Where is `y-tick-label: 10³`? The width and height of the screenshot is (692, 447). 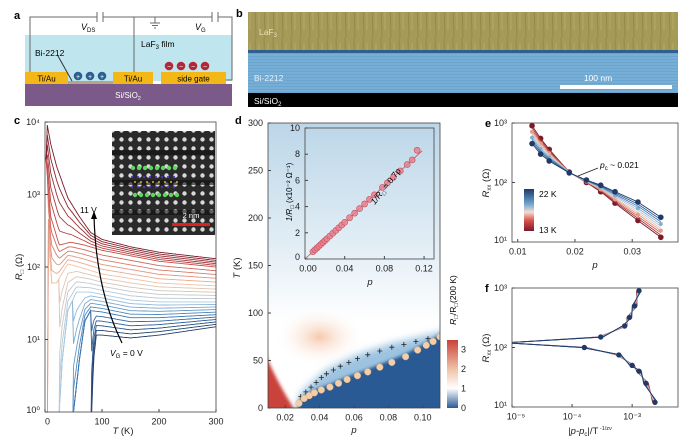
y-tick-label: 10³ is located at coordinates (33, 195).